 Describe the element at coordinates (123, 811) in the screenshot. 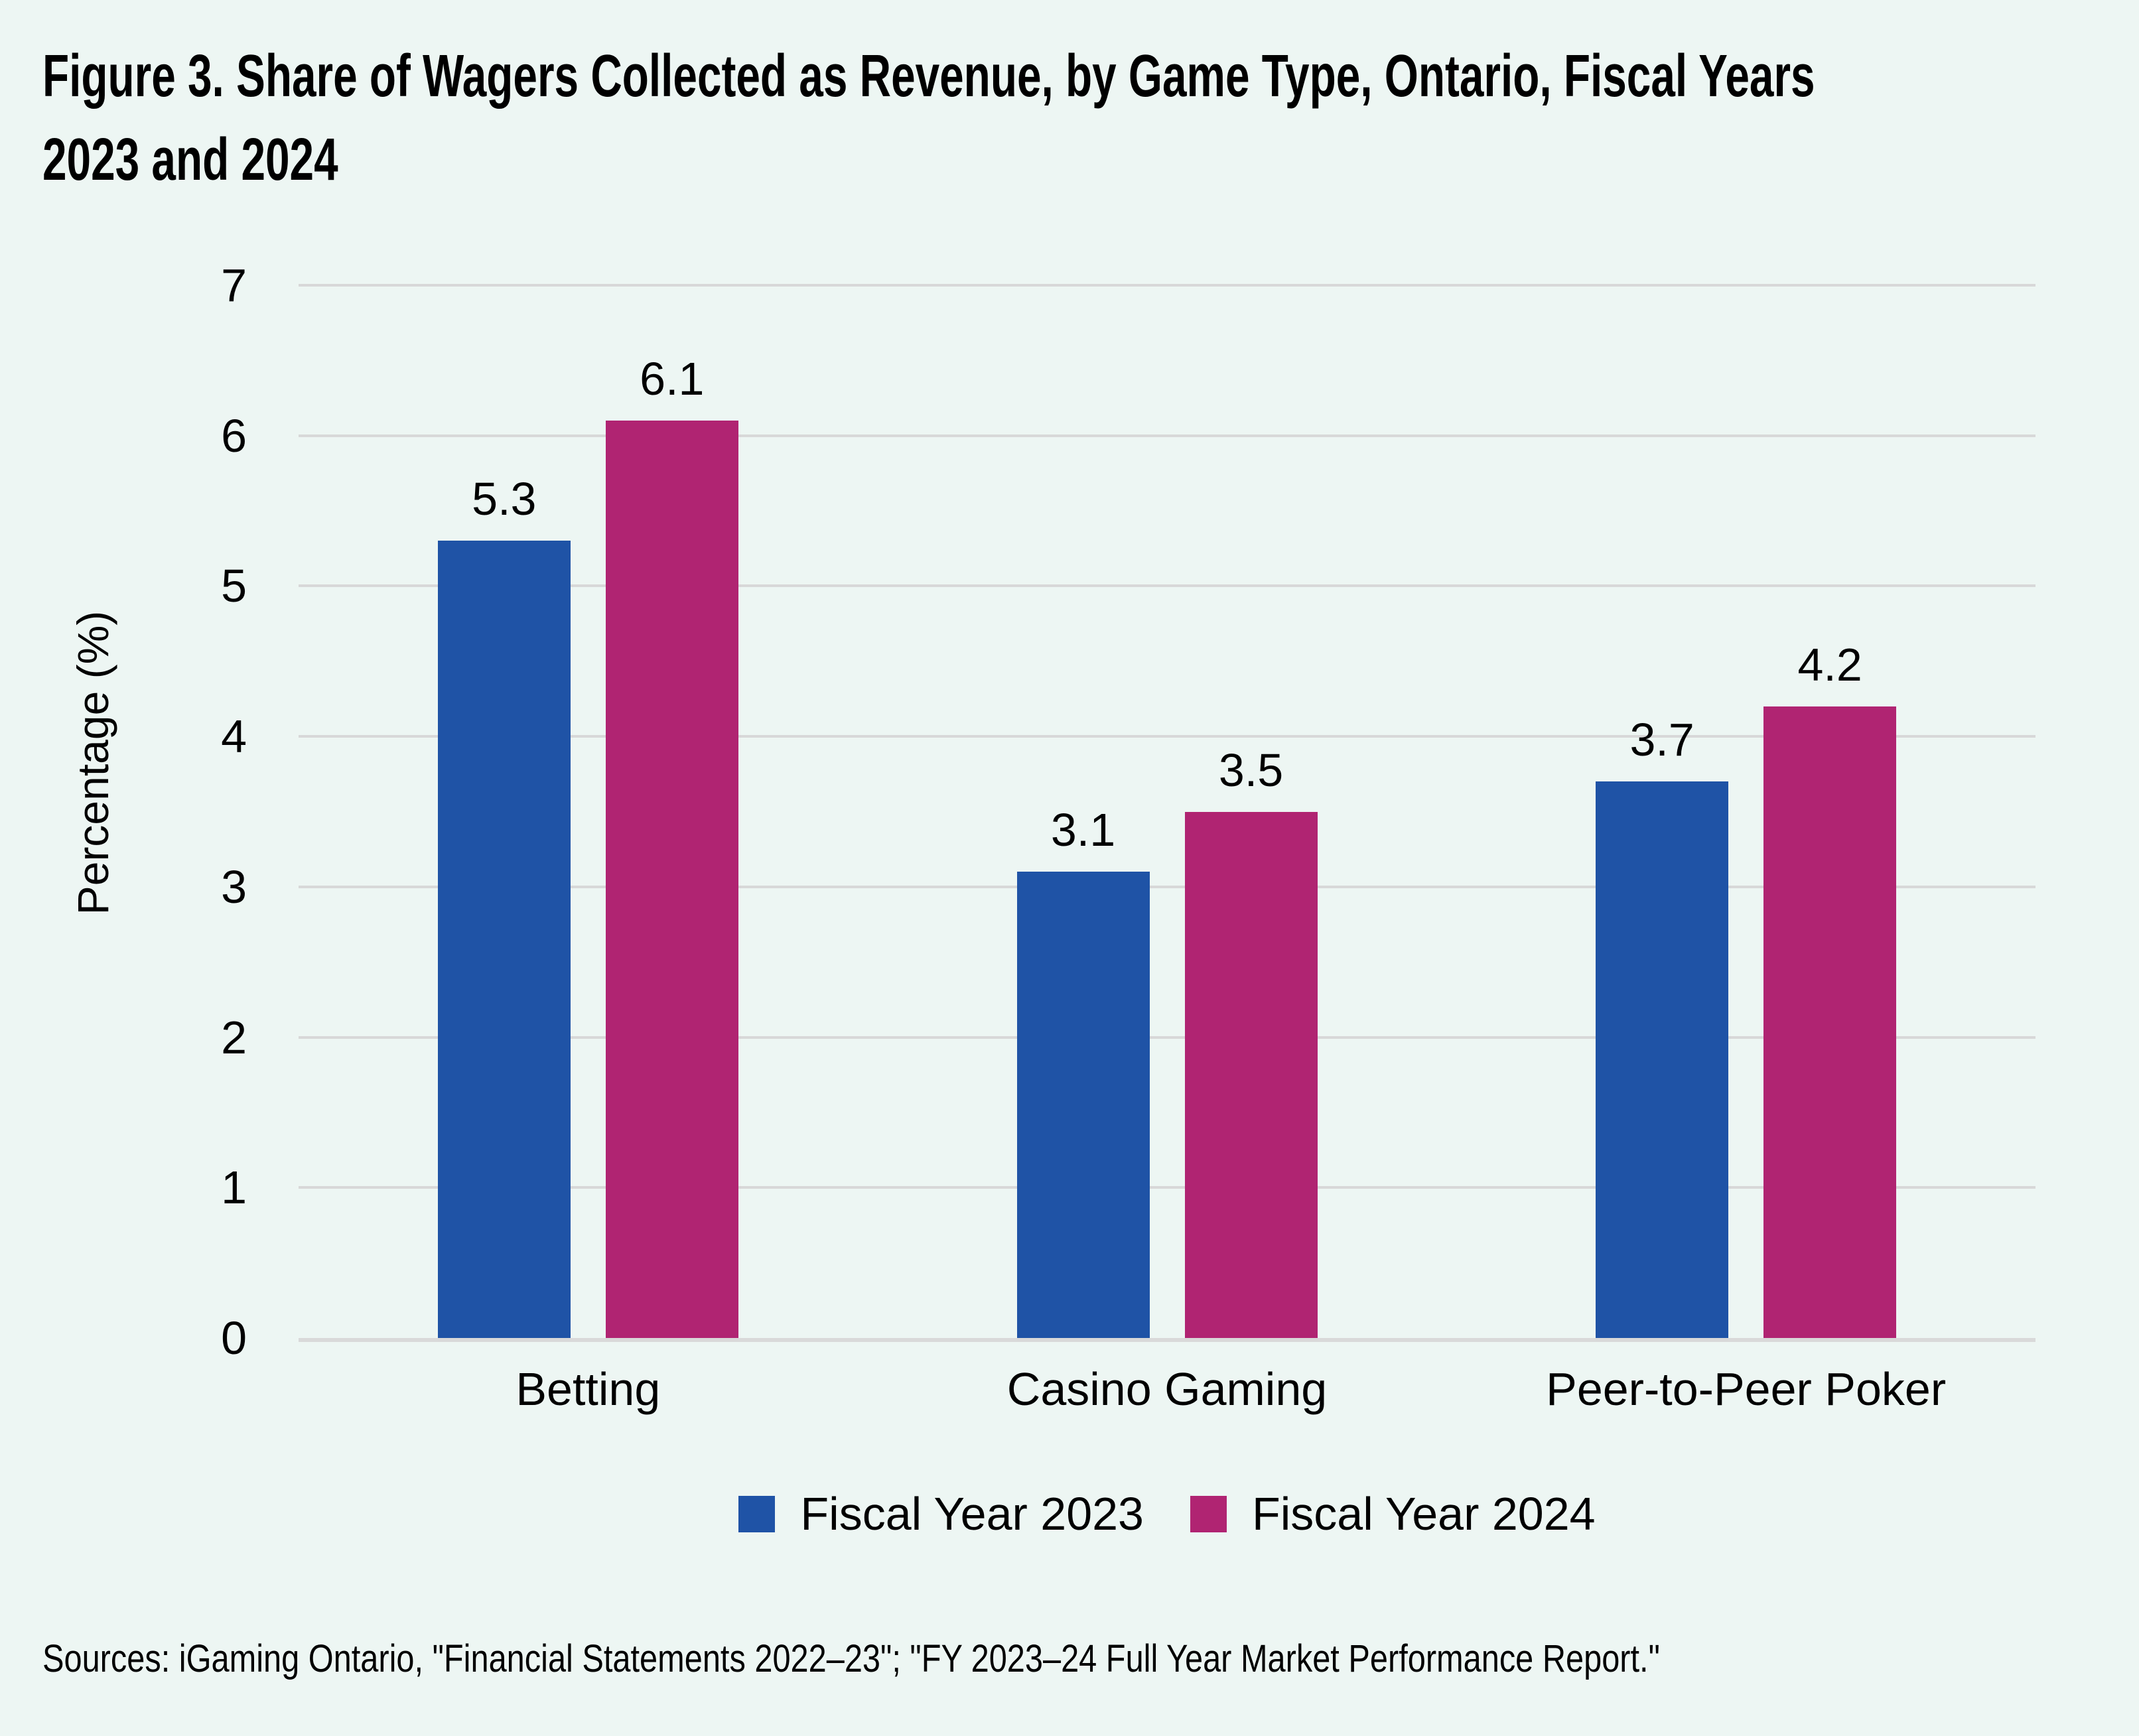

I see `y-axis-tick-labels: 0 1 2 3 4 5 6 7` at that location.